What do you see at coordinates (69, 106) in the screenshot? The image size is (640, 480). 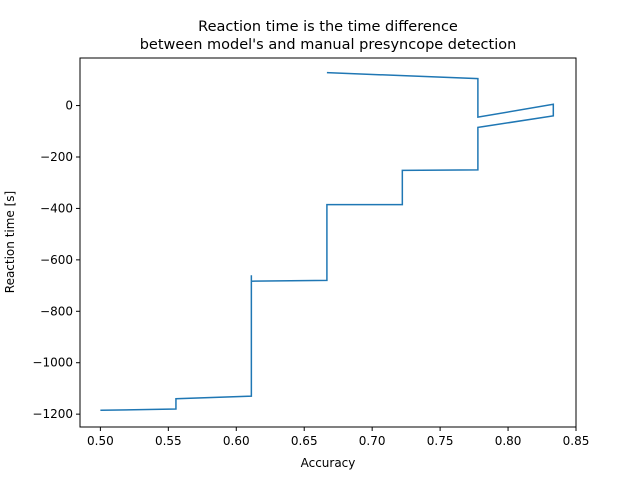 I see `y-tick-label: 0` at bounding box center [69, 106].